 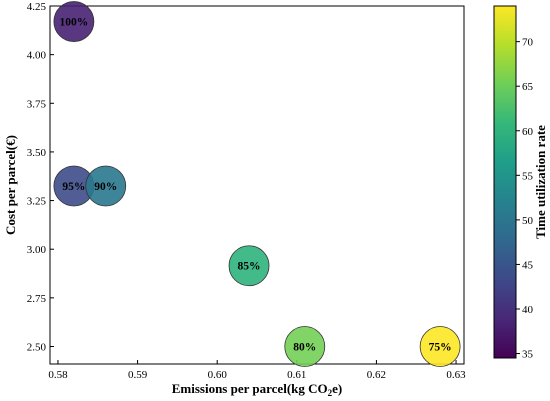 What do you see at coordinates (37, 202) in the screenshot?
I see `y-tick-label: 3.25` at bounding box center [37, 202].